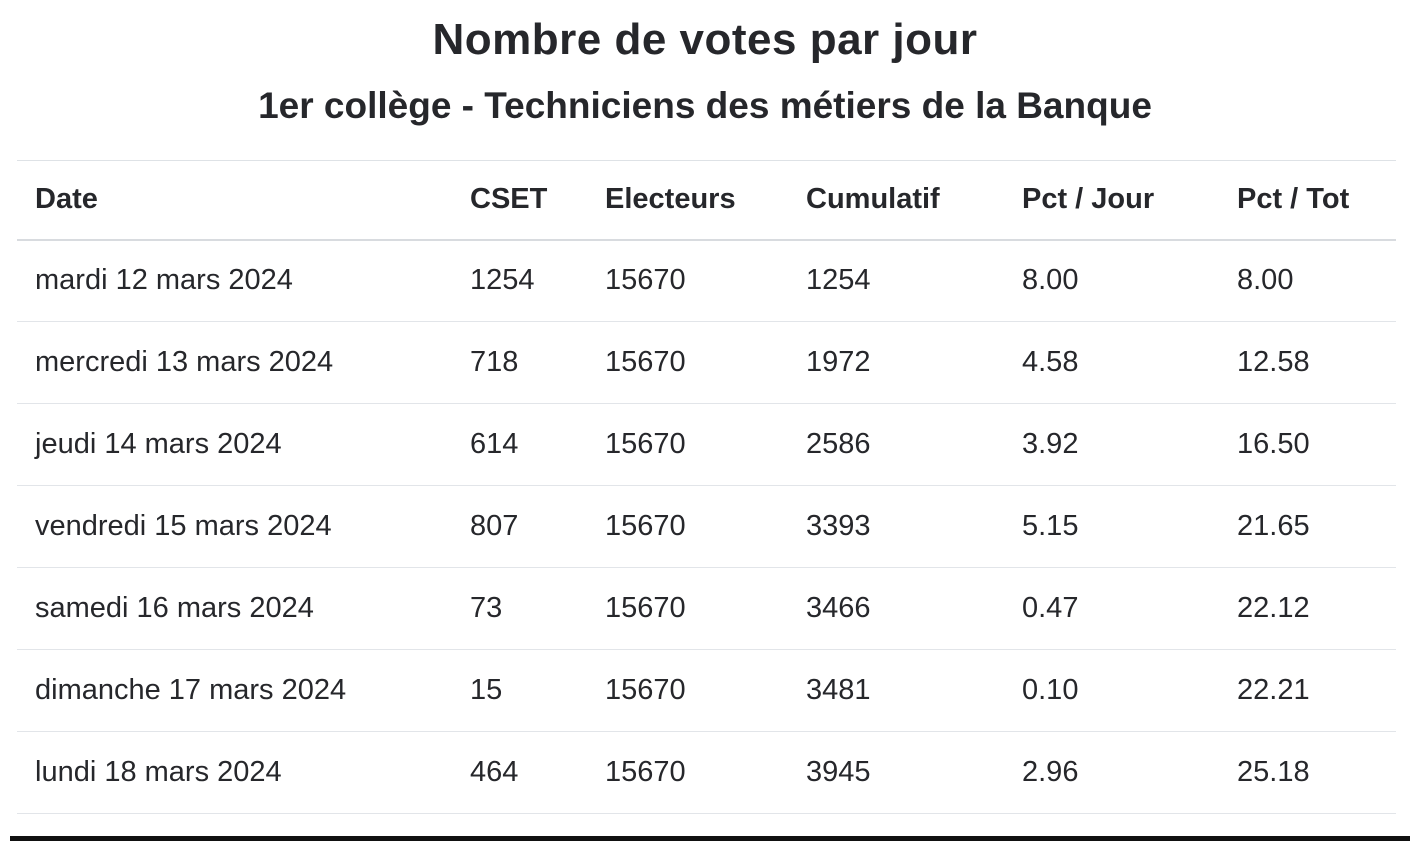 The width and height of the screenshot is (1410, 842). I want to click on col-header-pct-tot: Pct / Tot, so click(1316, 200).